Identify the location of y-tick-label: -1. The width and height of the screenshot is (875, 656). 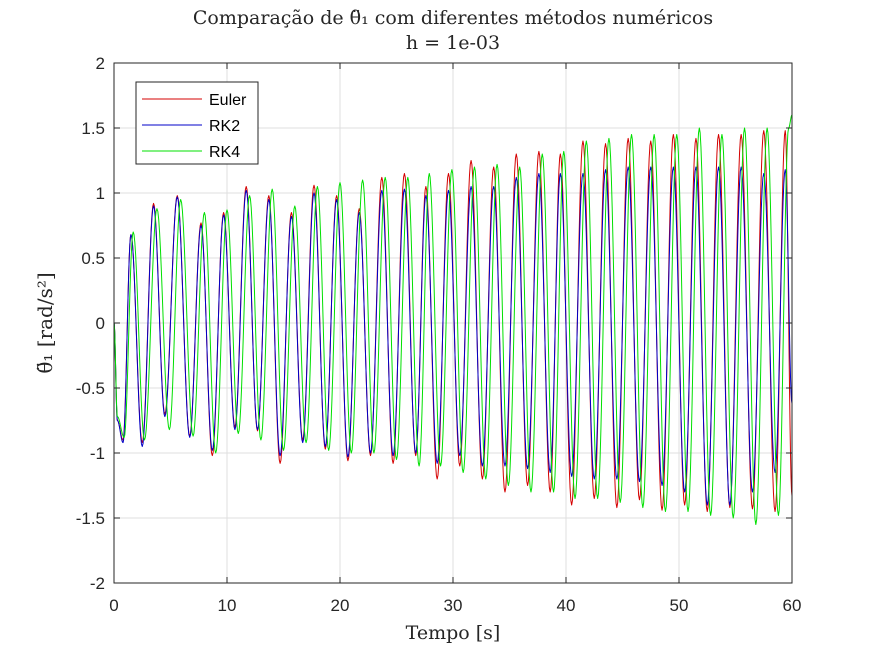
(97, 453).